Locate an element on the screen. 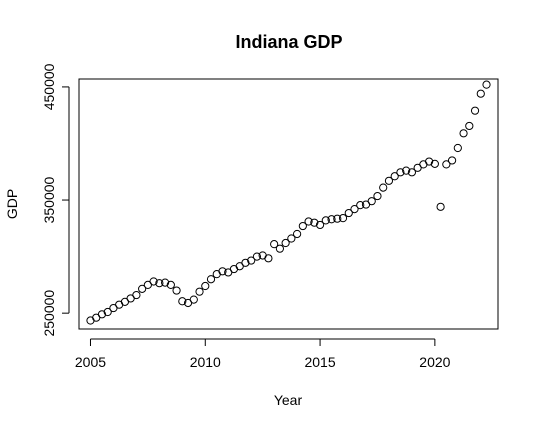 The height and width of the screenshot is (429, 538). x-tick-label: 2010 is located at coordinates (205, 362).